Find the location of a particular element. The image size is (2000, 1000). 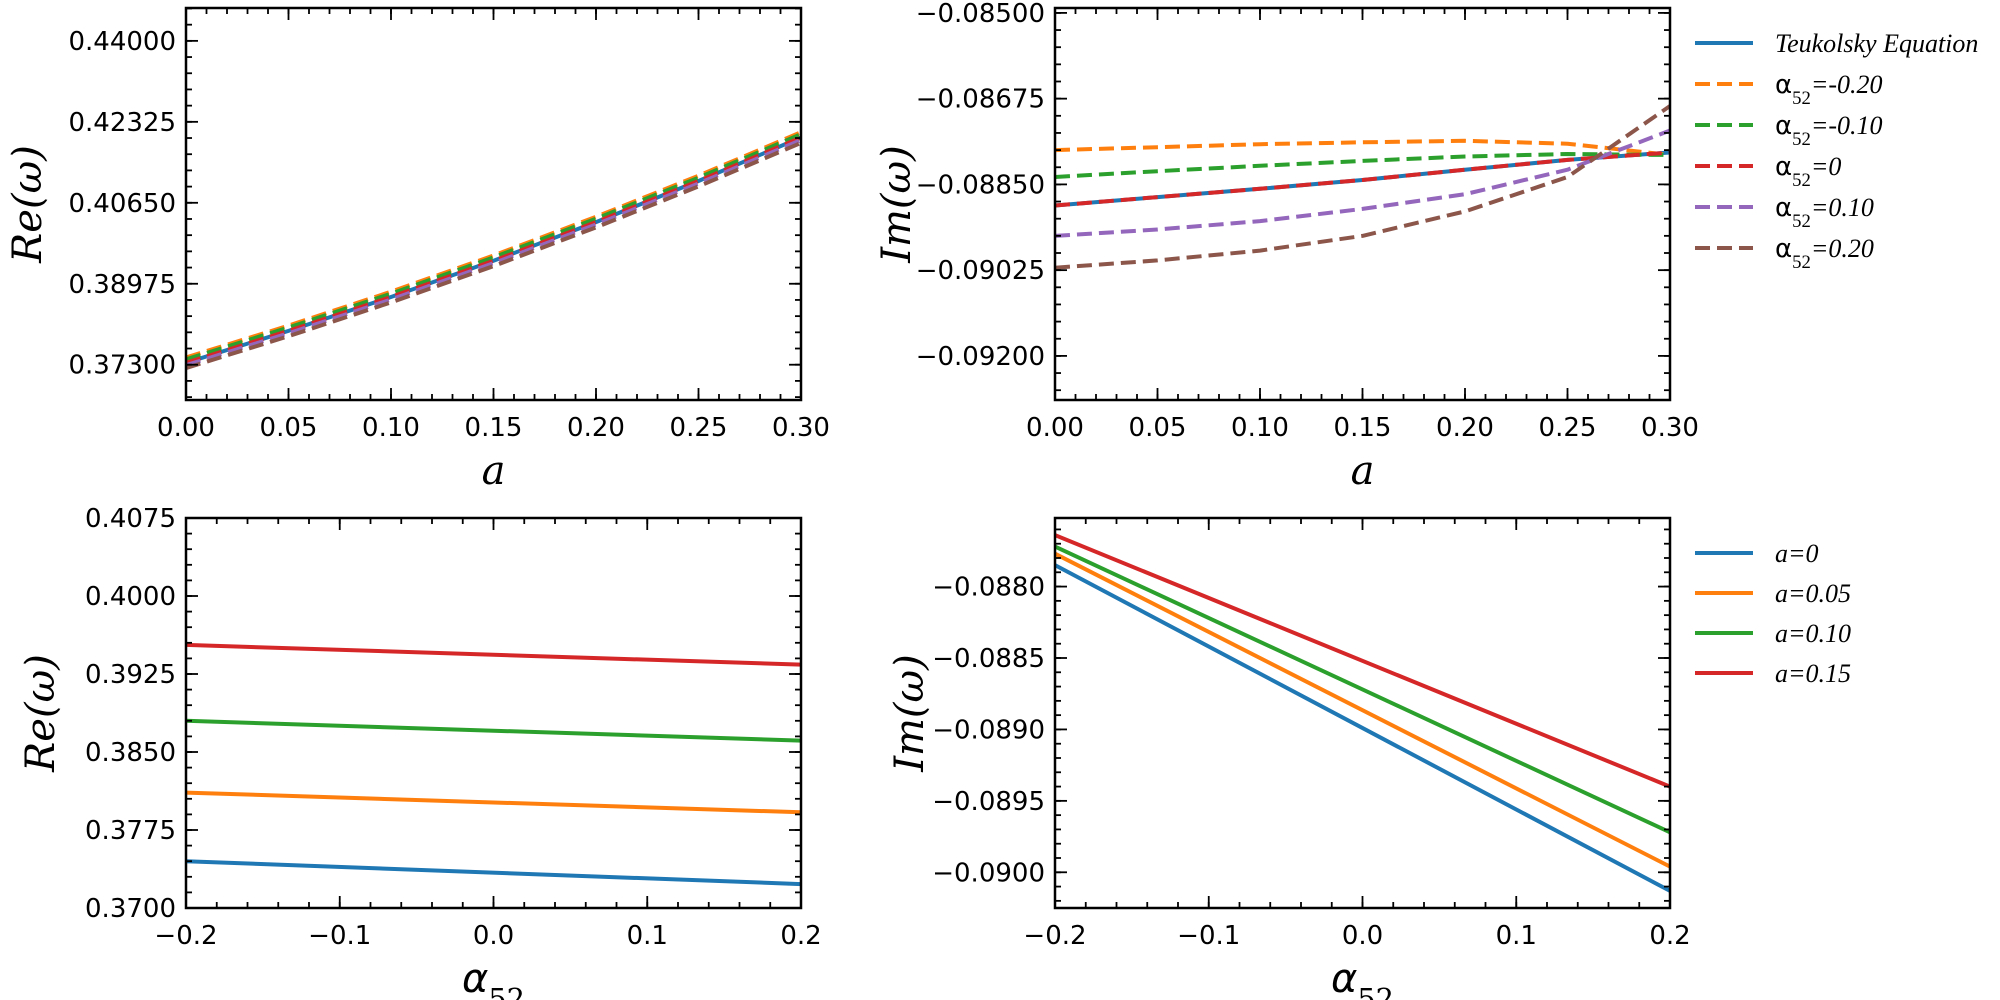

legend-item: a=0.10 is located at coordinates (1773, 633).